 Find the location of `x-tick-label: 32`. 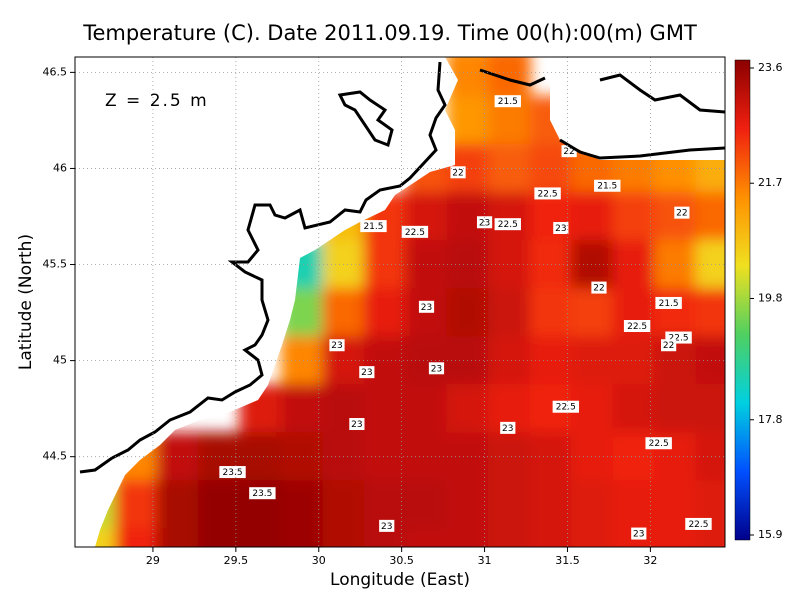

x-tick-label: 32 is located at coordinates (650, 560).